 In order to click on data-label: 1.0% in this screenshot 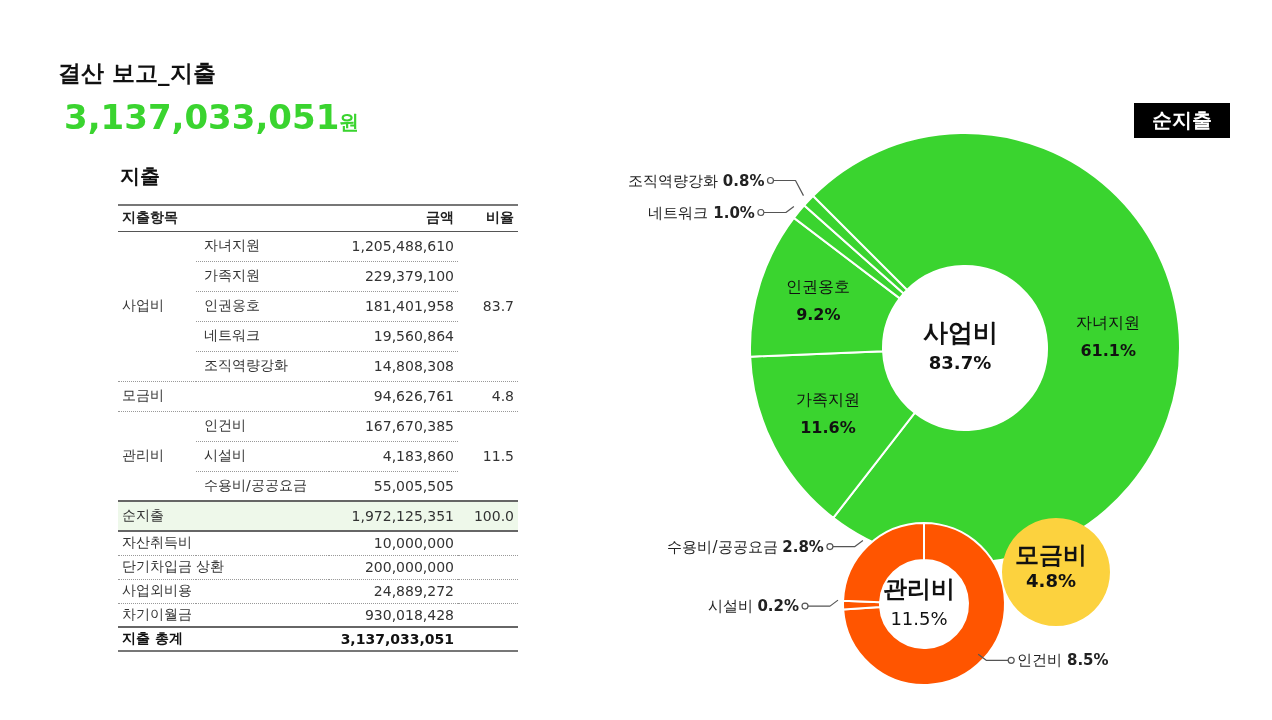, I will do `click(734, 212)`.